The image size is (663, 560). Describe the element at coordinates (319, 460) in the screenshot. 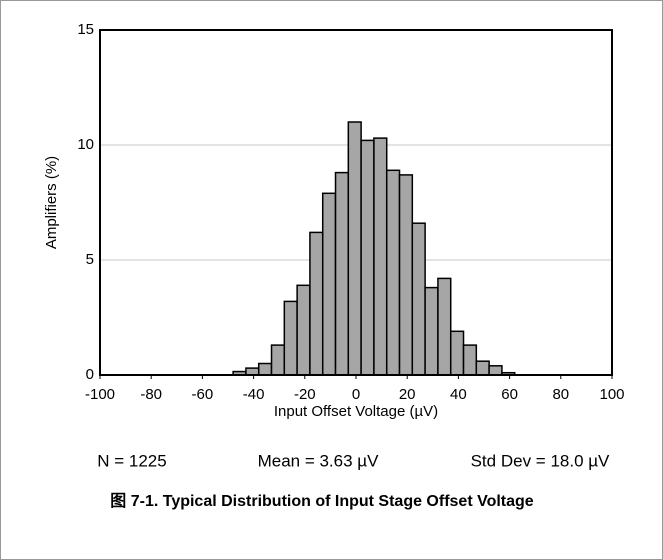

I see `stat-annotation: Mean = 3.63 µV` at that location.